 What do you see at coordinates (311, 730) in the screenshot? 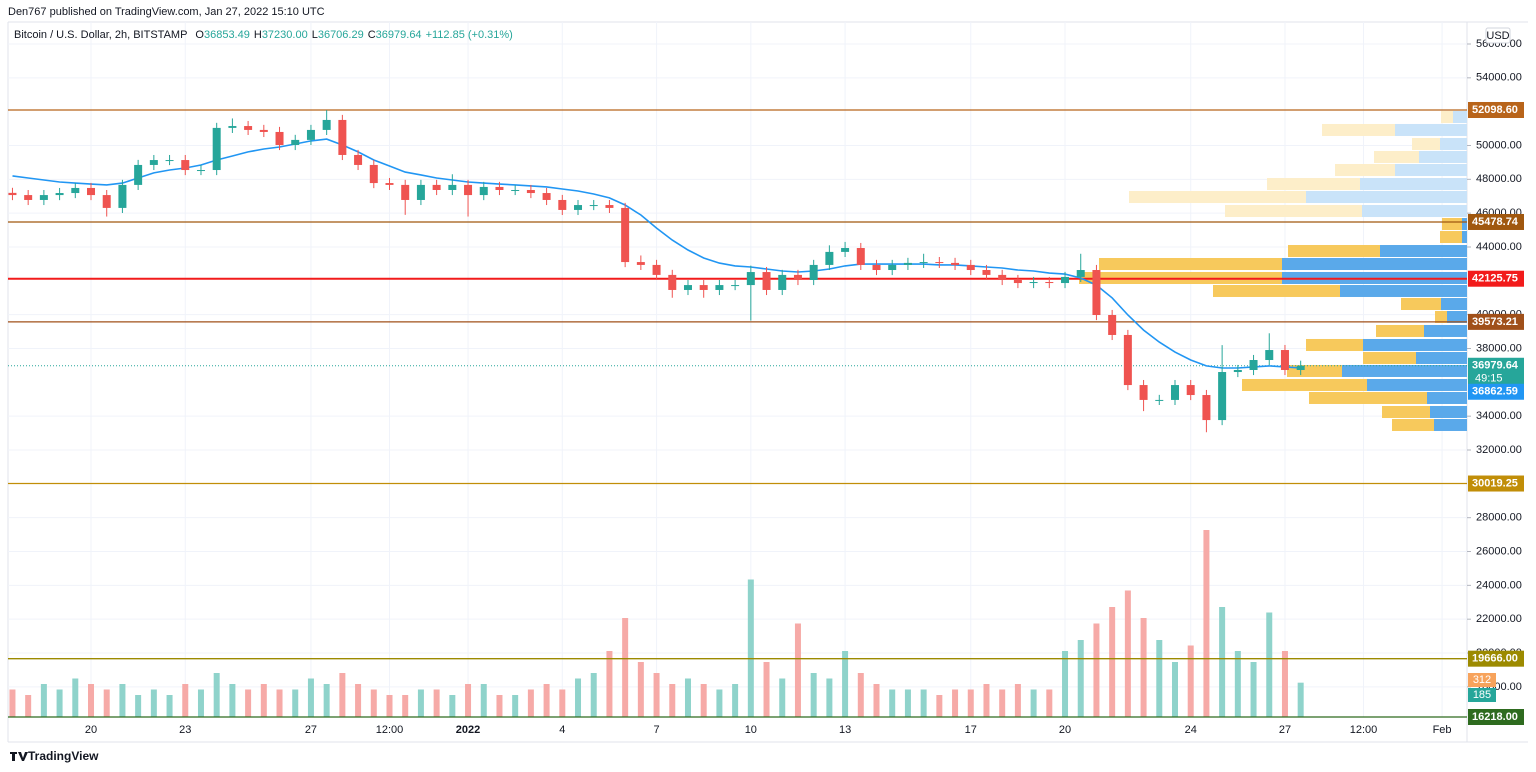
I see `x-tick-label: 27` at bounding box center [311, 730].